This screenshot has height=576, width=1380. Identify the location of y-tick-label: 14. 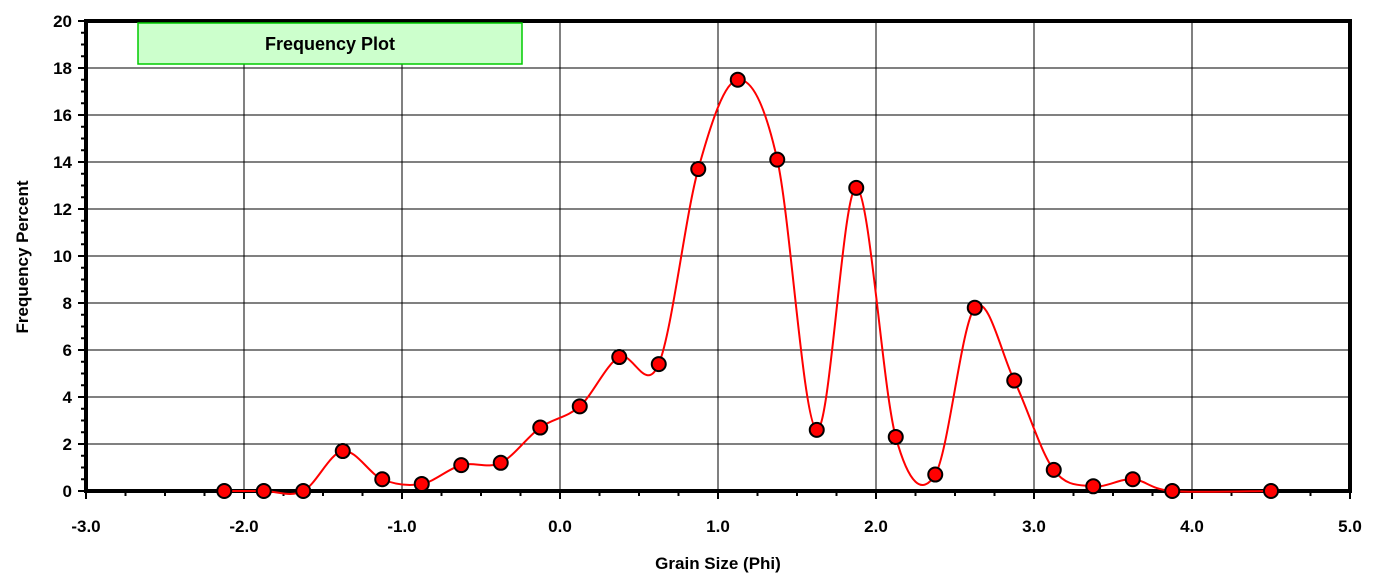
(62, 162).